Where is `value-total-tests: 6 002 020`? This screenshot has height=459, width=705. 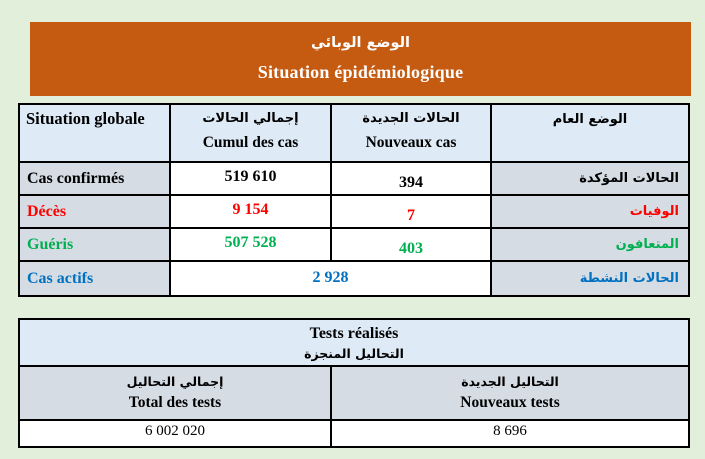 value-total-tests: 6 002 020 is located at coordinates (175, 433).